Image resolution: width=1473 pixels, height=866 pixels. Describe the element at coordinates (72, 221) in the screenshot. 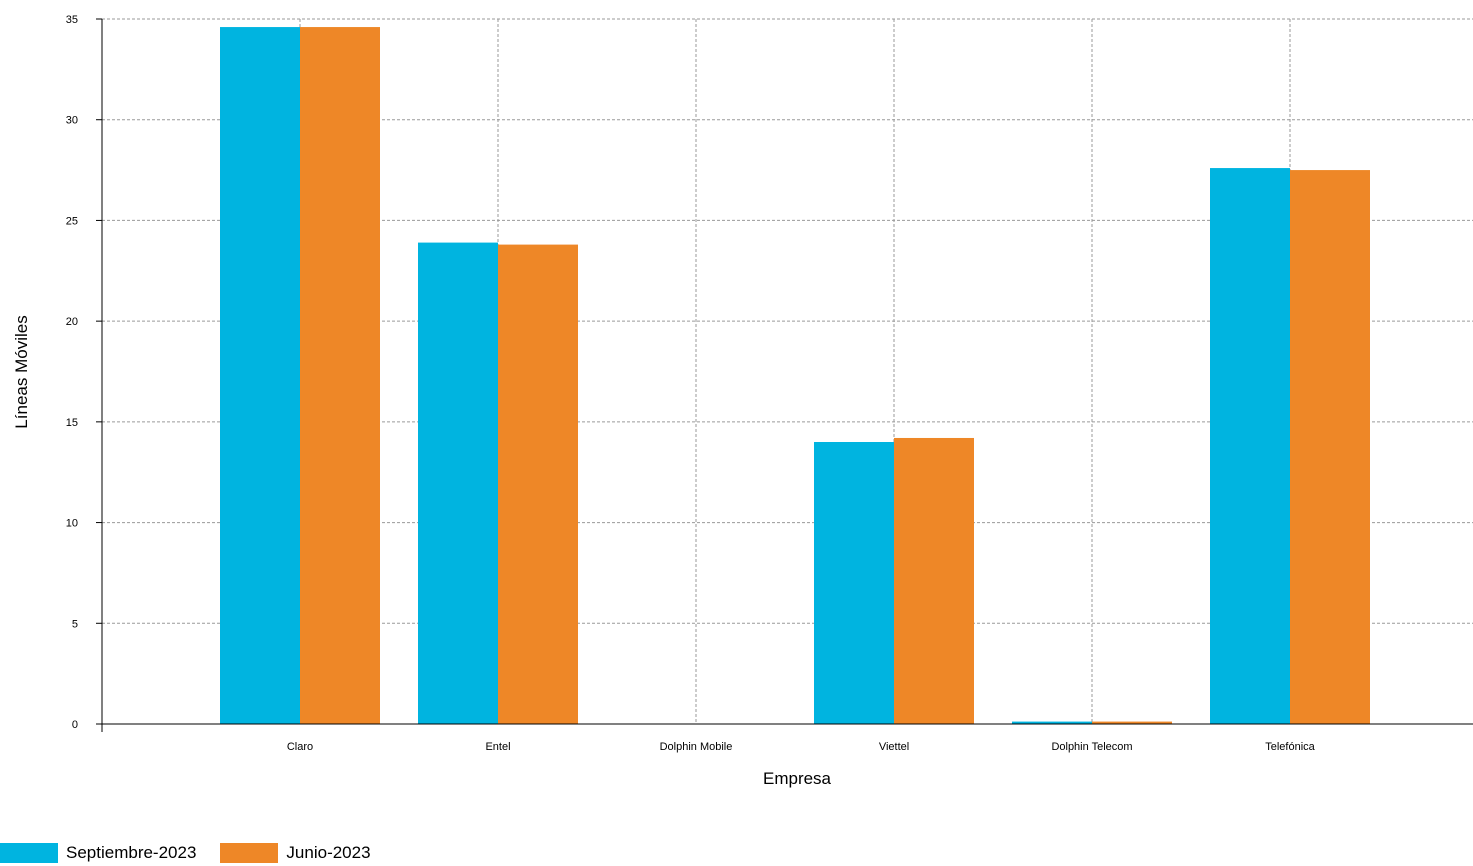

I see `y-tick-label: 25` at that location.